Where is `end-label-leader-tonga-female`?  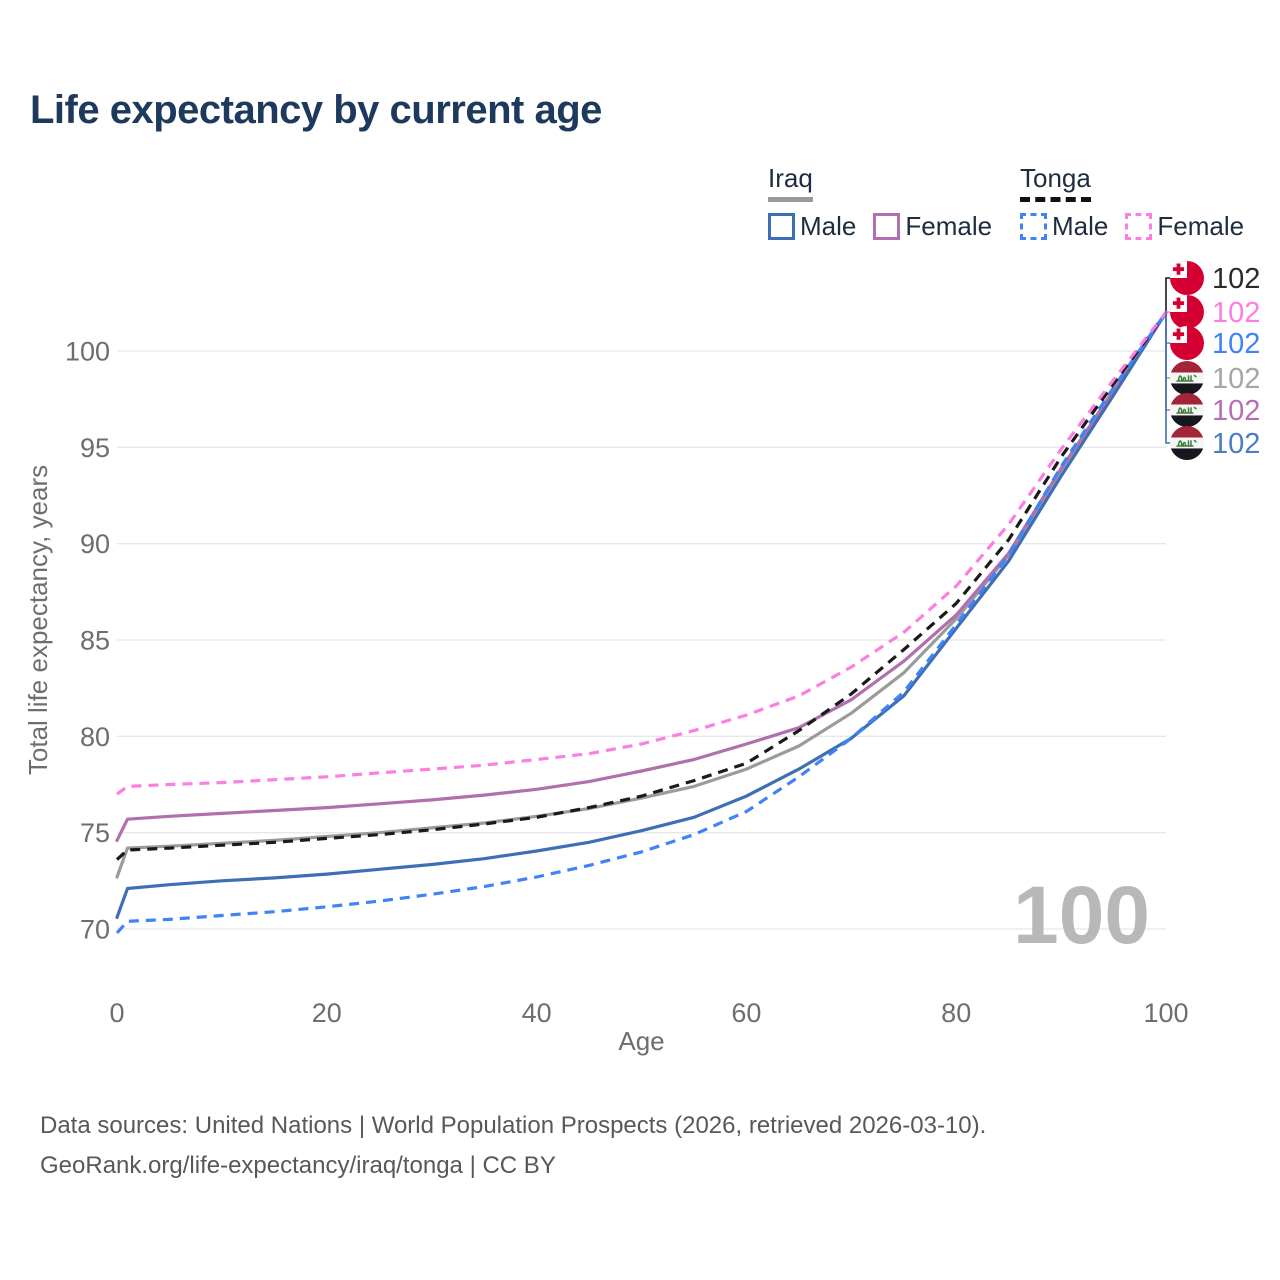
end-label-leader-tonga-female is located at coordinates (1168, 312).